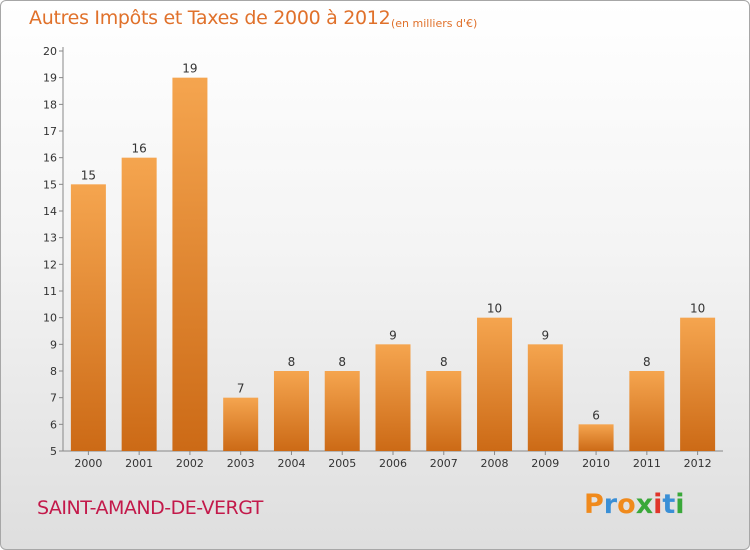  What do you see at coordinates (444, 463) in the screenshot?
I see `x-tick-label: 2007` at bounding box center [444, 463].